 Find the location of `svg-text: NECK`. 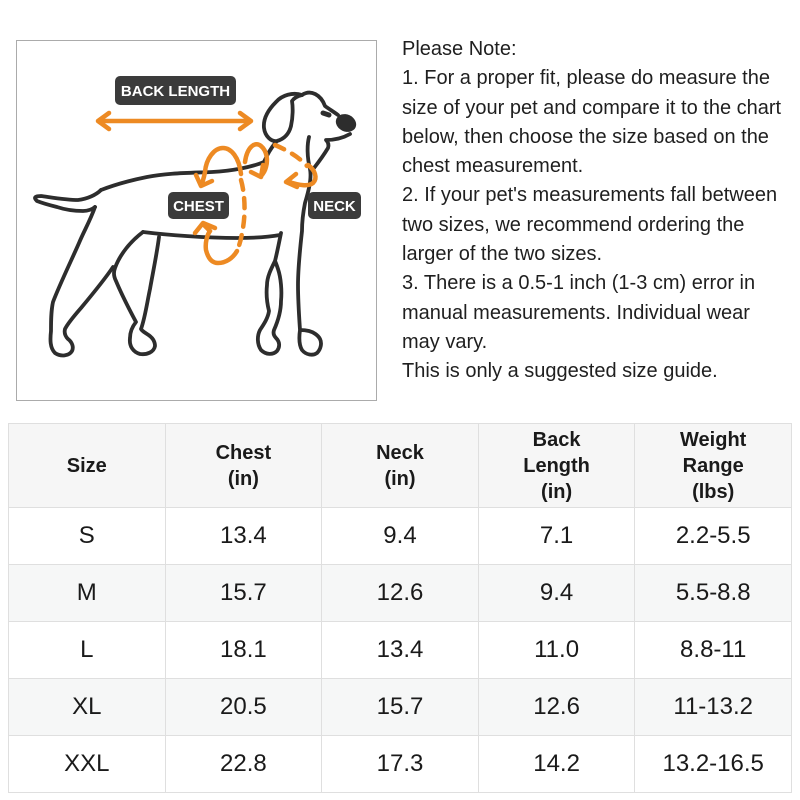

svg-text: NECK is located at coordinates (334, 206).